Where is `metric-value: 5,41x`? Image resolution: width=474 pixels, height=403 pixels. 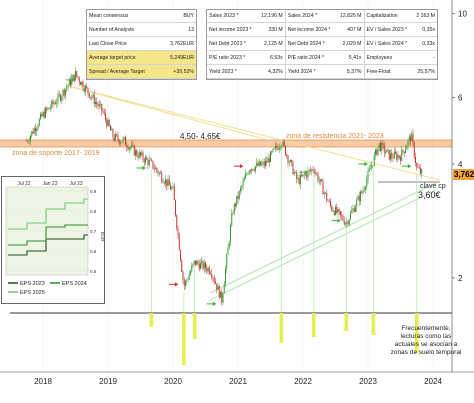 metric-value: 5,41x is located at coordinates (349, 58).